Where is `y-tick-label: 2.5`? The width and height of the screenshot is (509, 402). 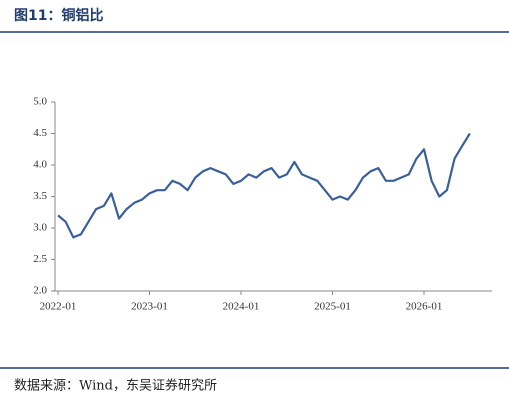
y-tick-label: 2.5 is located at coordinates (40, 259).